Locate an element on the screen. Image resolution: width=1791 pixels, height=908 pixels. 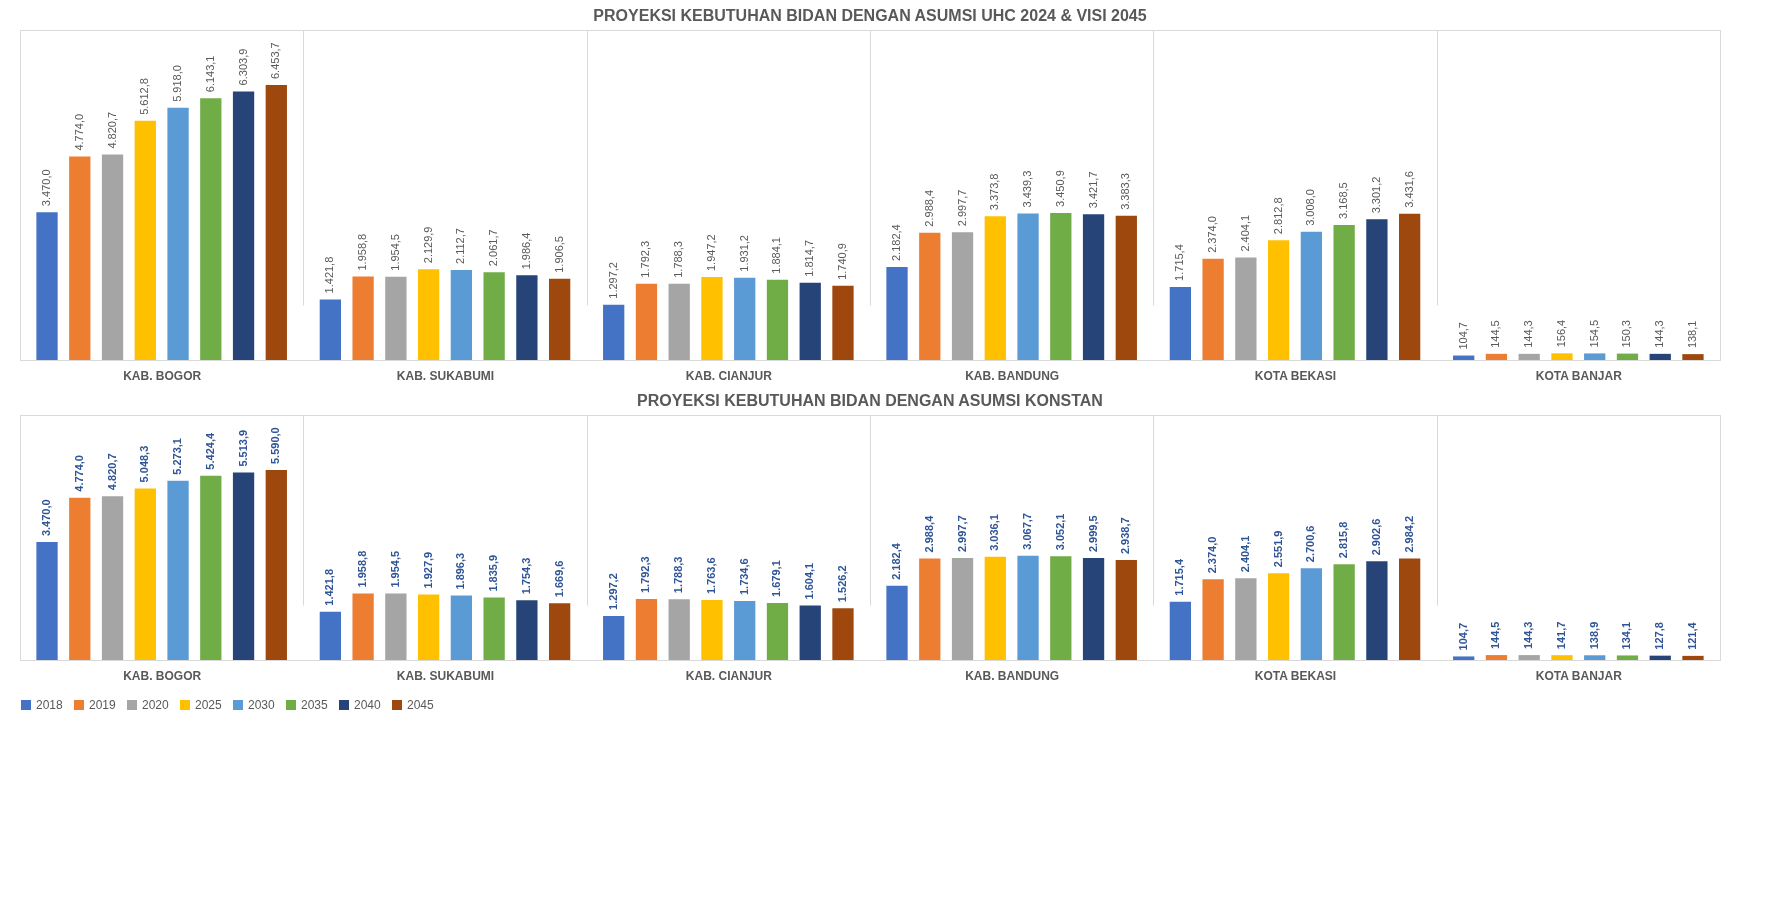
data-label: 3.470,0 is located at coordinates (46, 188).